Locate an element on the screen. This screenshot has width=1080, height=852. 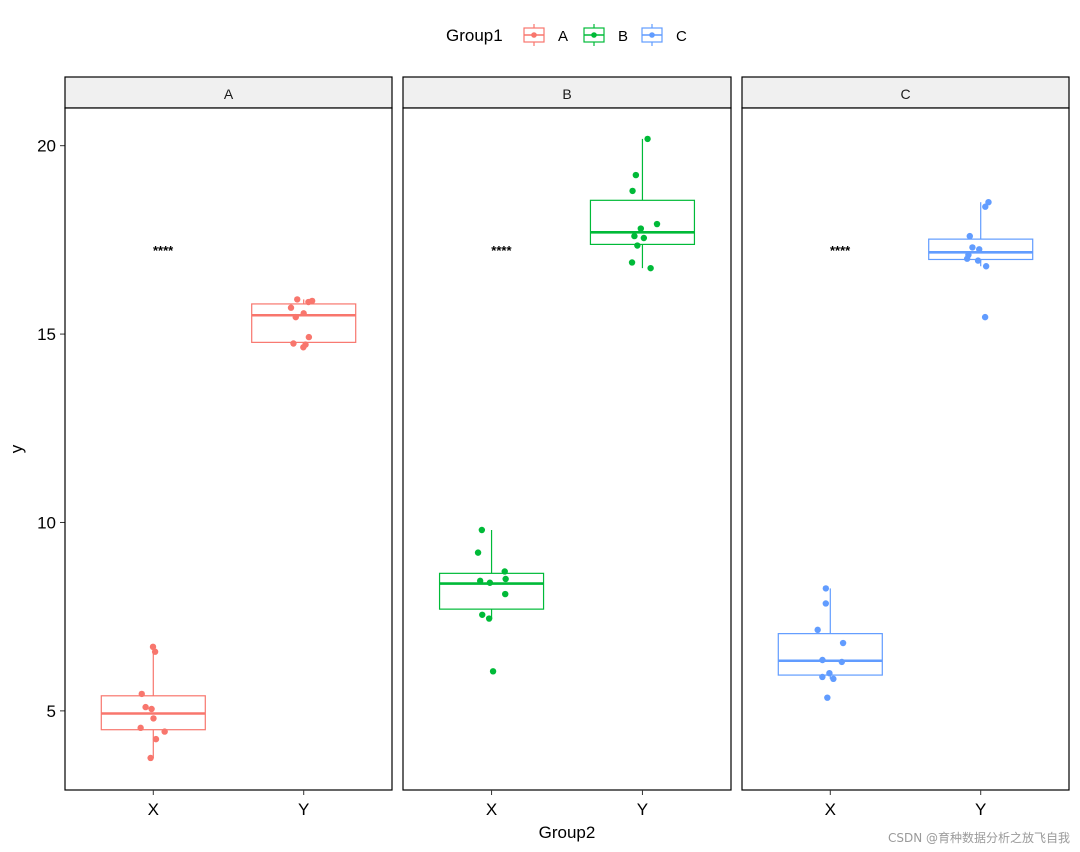
y-axis-title: y is located at coordinates (16, 448).